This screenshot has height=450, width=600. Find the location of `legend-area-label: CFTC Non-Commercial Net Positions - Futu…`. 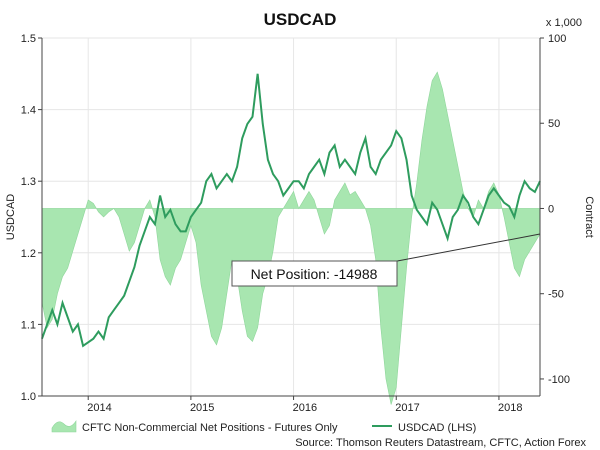

legend-area-label: CFTC Non-Commercial Net Positions - Futu… is located at coordinates (210, 428).